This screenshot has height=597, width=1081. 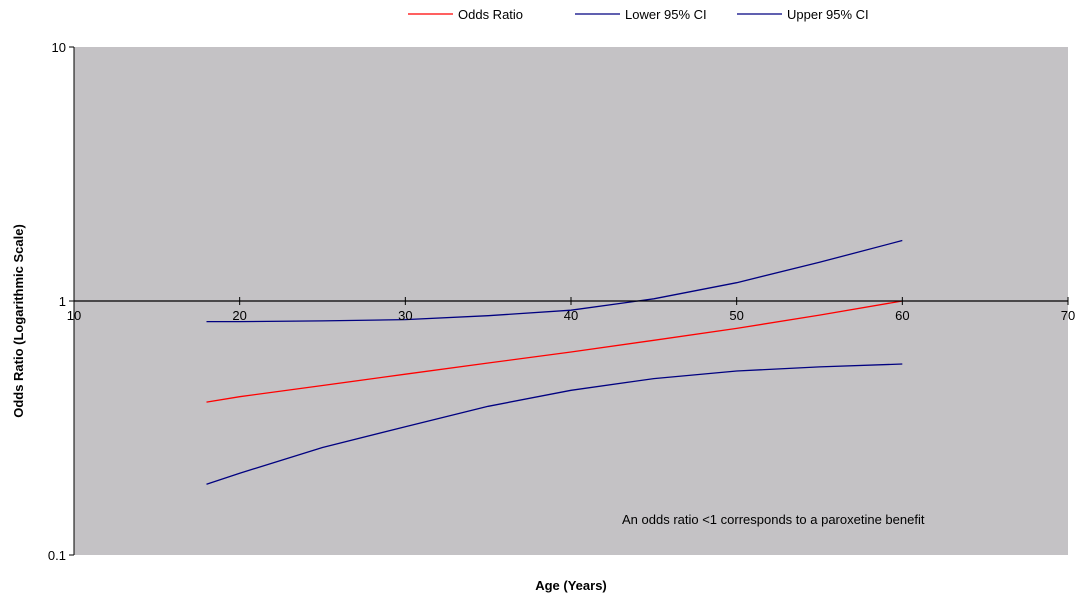 I want to click on x-tick-label: 60, so click(x=902, y=315).